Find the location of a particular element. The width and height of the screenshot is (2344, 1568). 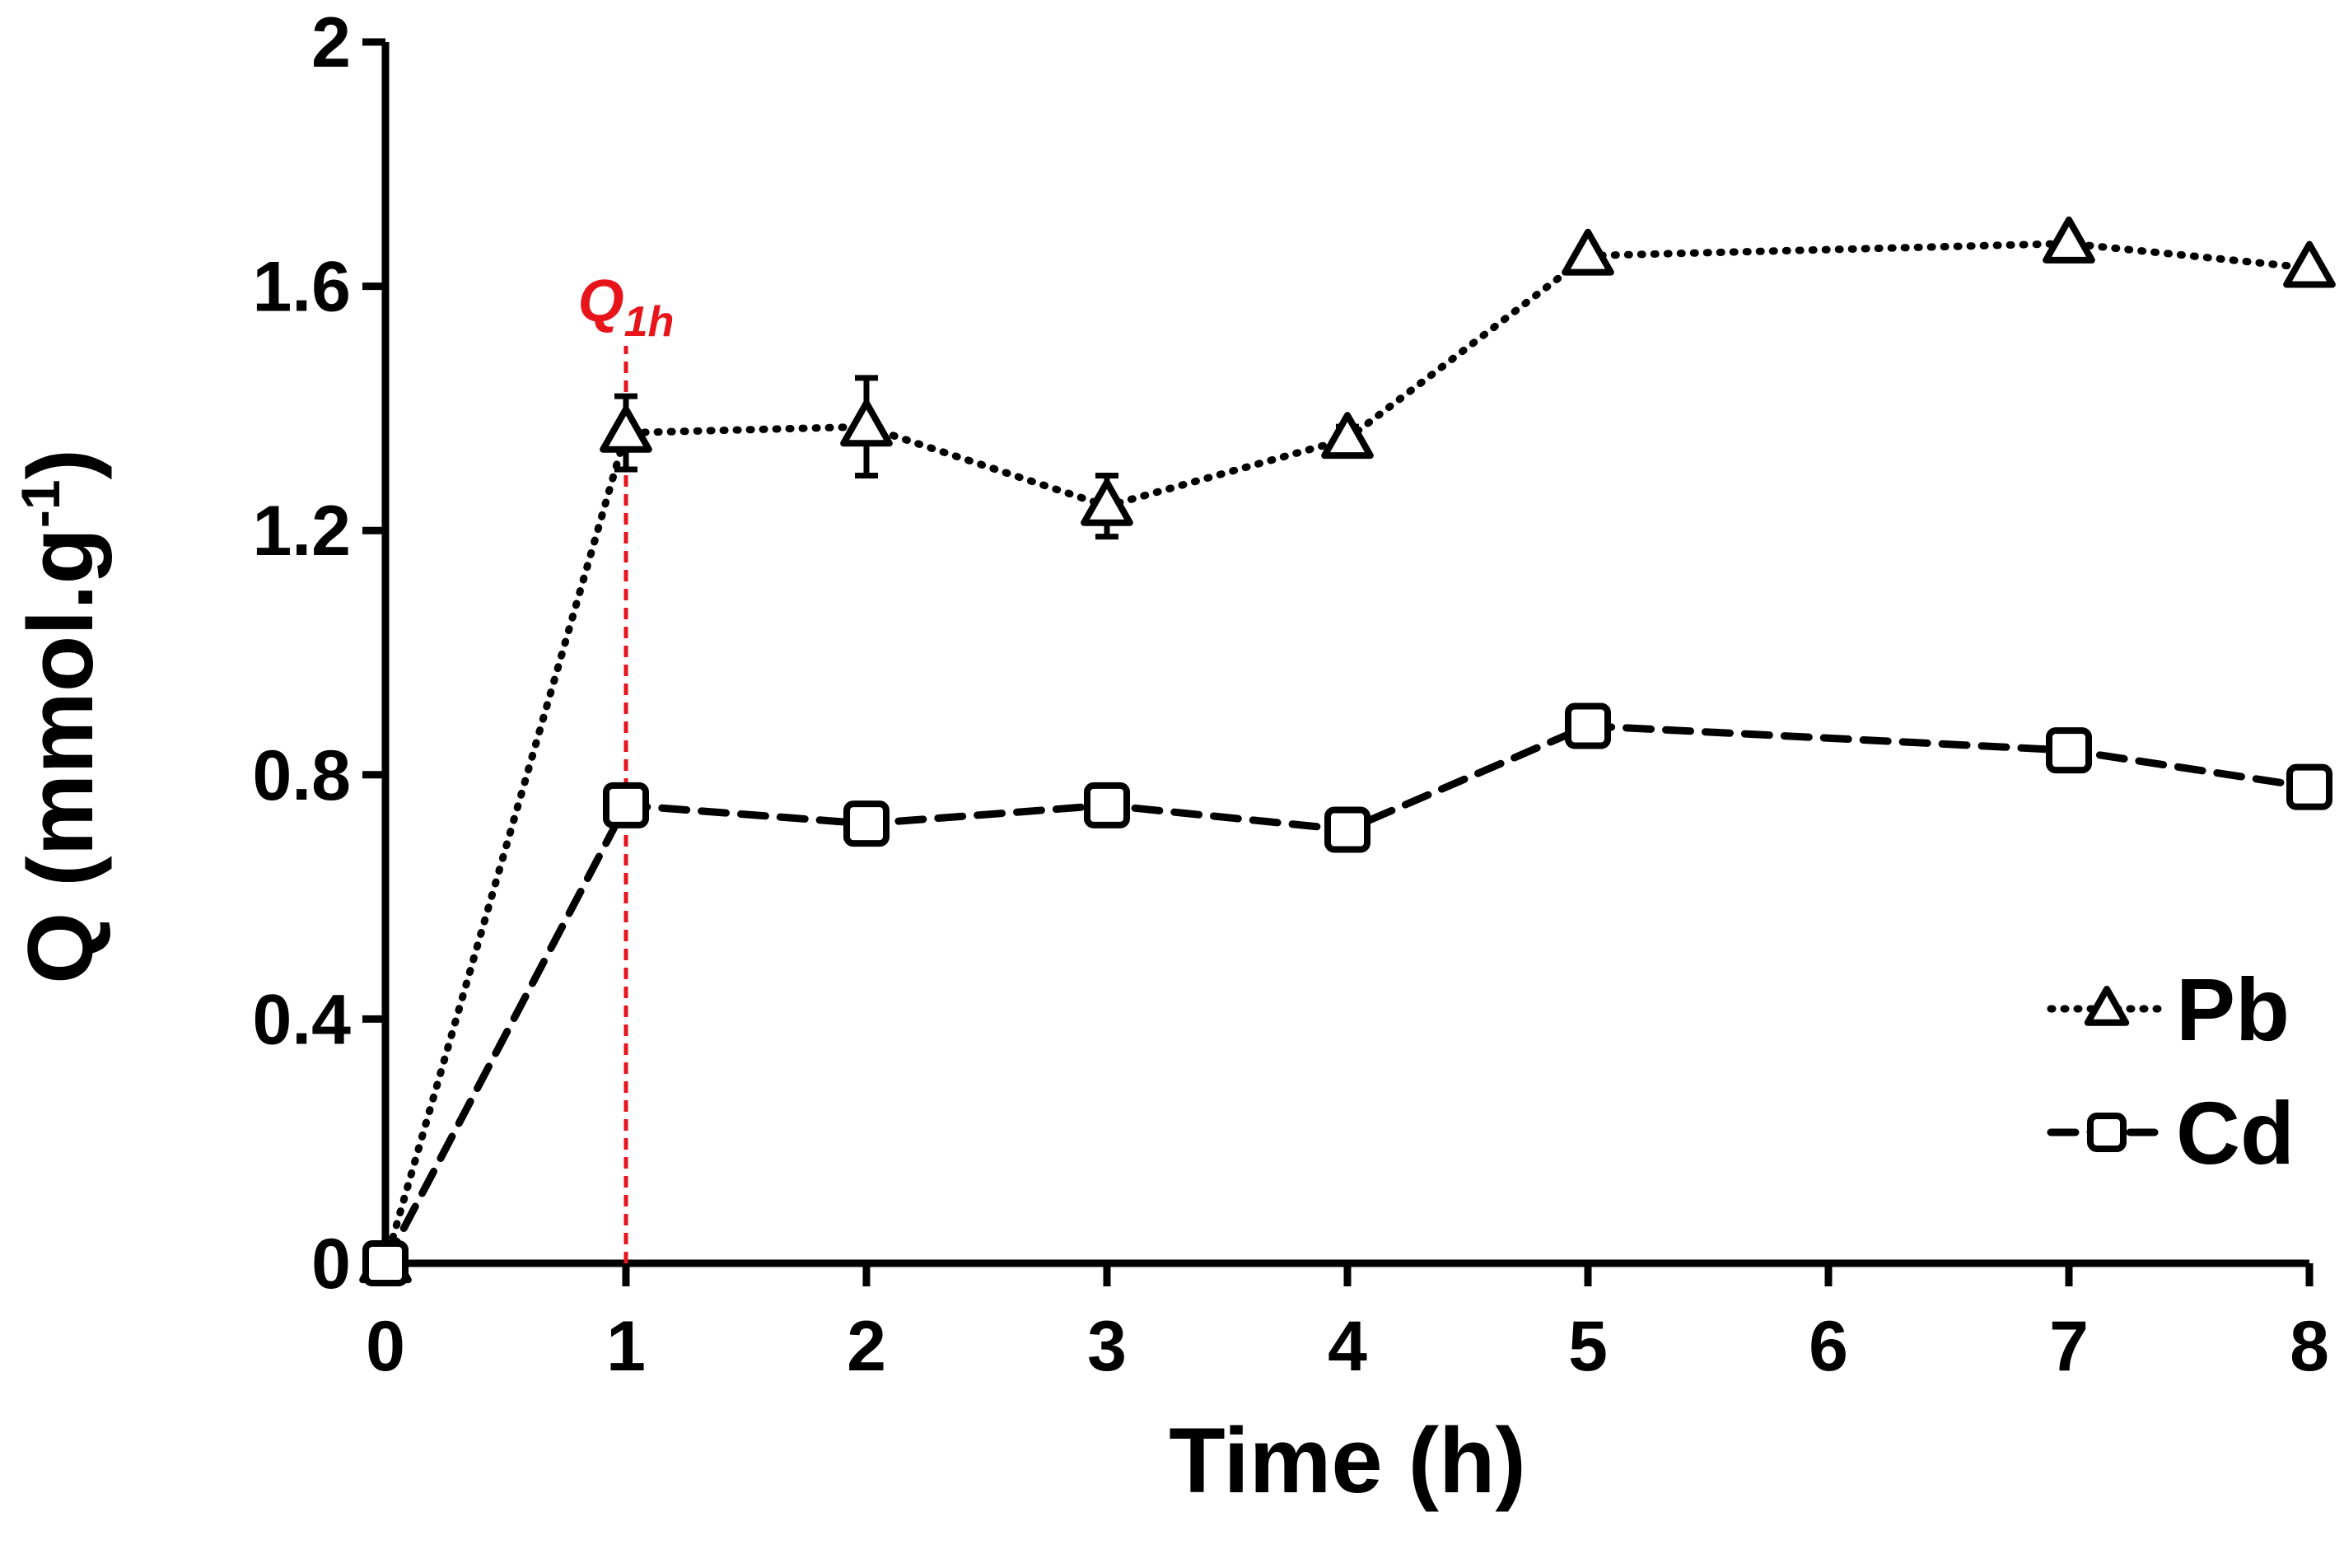

x-tick-label: 8 is located at coordinates (2309, 1346).